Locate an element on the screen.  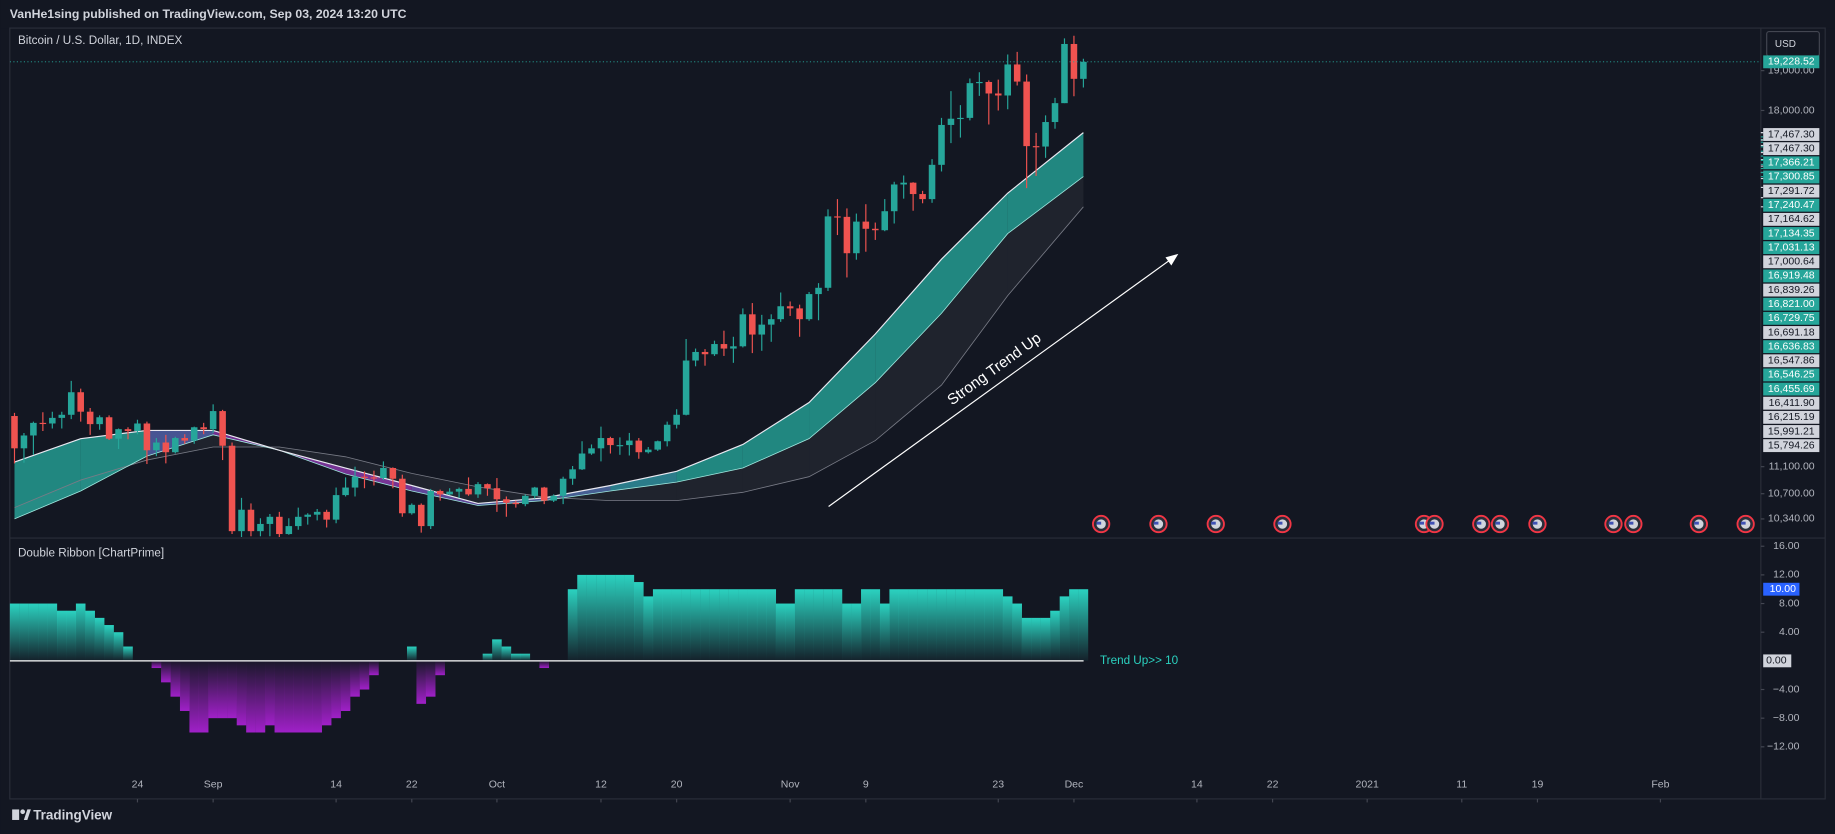
x-tick-label: 11 is located at coordinates (1461, 785).